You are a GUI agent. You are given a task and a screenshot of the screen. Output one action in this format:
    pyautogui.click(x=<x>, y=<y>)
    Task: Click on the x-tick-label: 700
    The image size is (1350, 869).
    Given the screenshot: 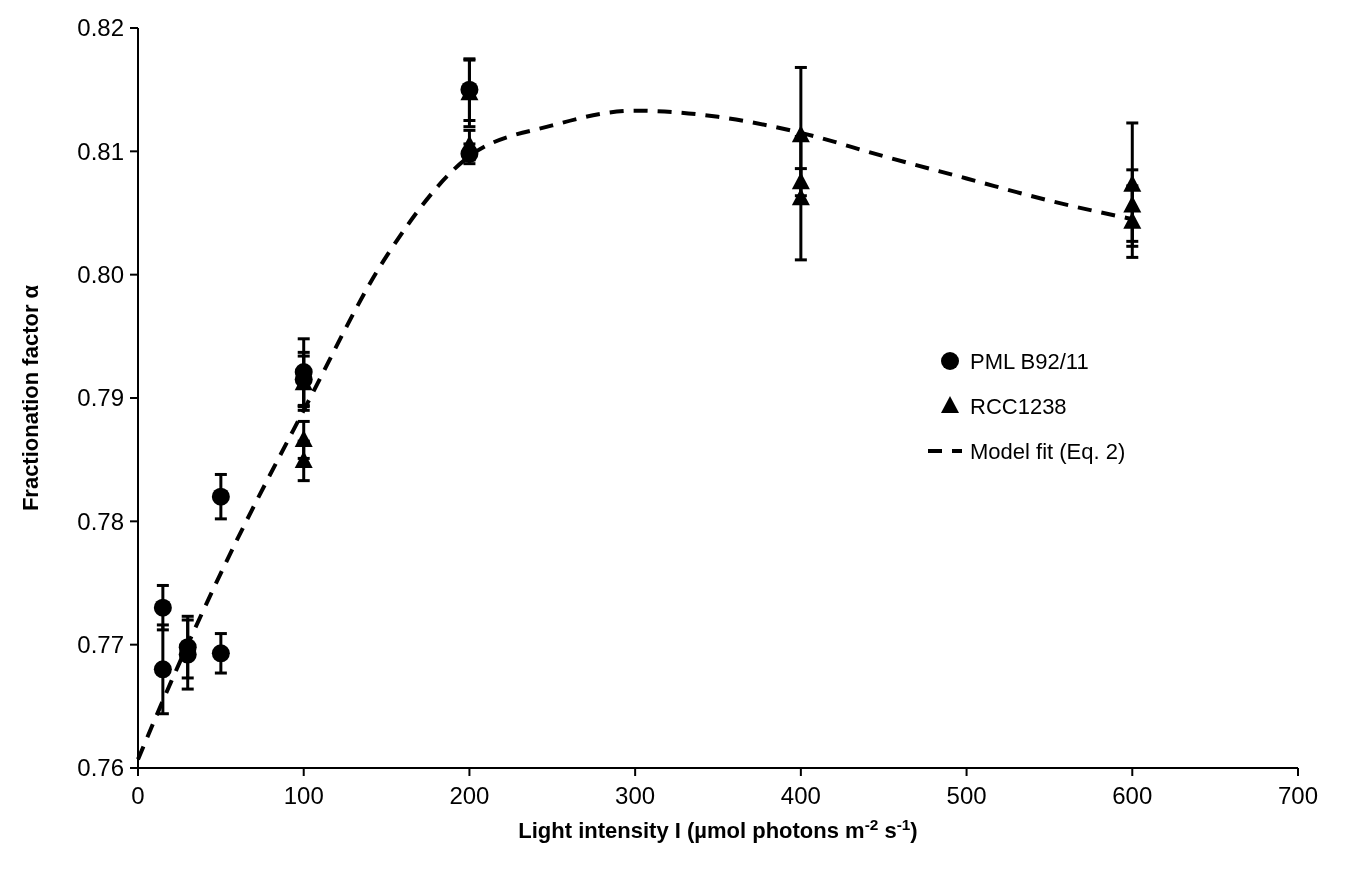 What is the action you would take?
    pyautogui.click(x=1298, y=795)
    